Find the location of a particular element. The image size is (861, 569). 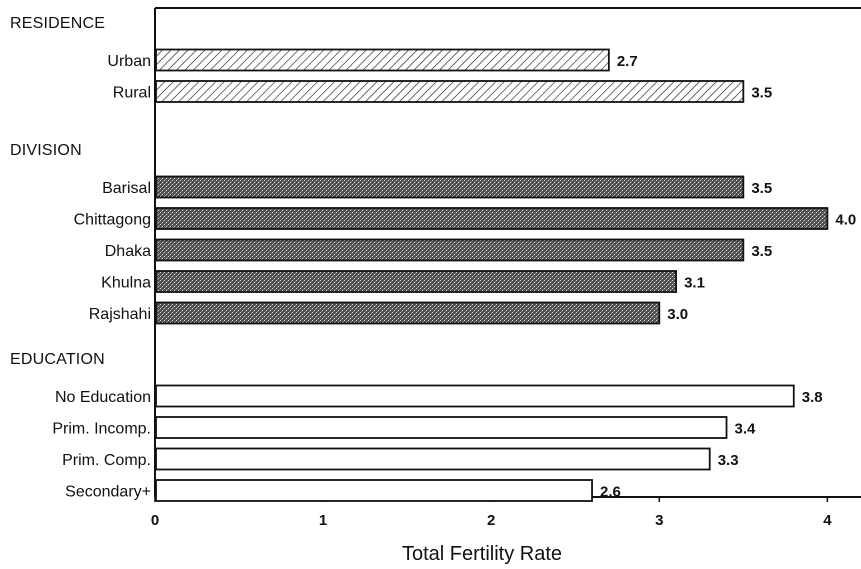

category-label-secondary: Secondary+ is located at coordinates (108, 492).